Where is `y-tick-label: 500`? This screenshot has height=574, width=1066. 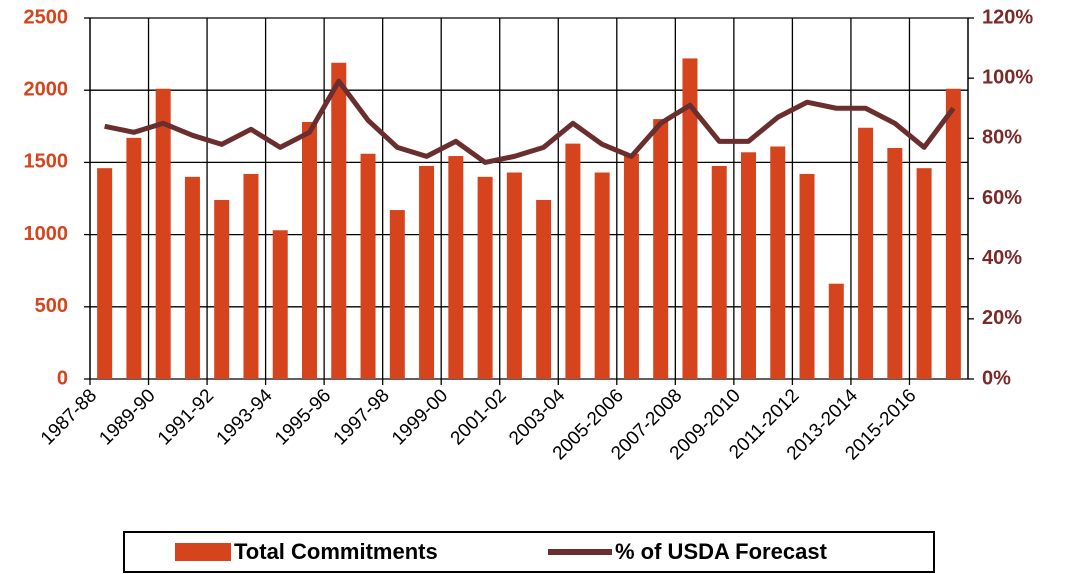
y-tick-label: 500 is located at coordinates (51, 306).